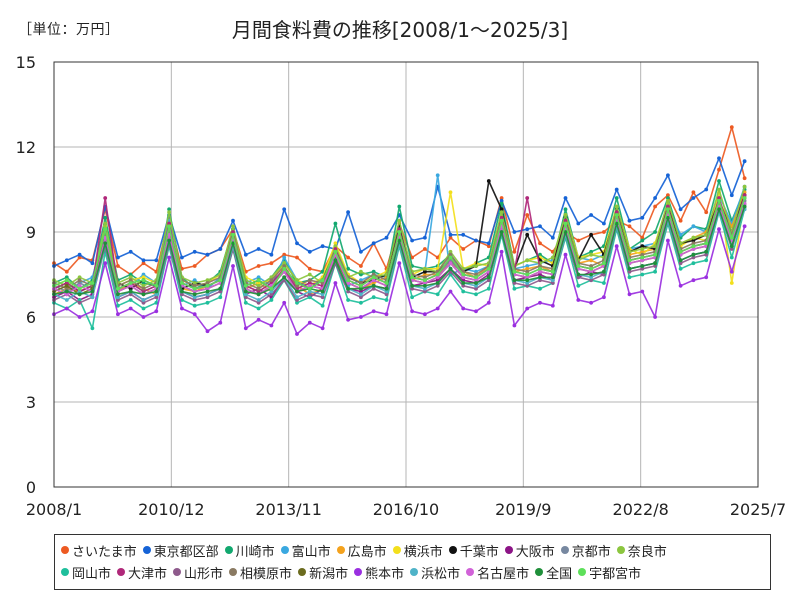  What do you see at coordinates (26, 147) in the screenshot?
I see `y-tick-label: 12` at bounding box center [26, 147].